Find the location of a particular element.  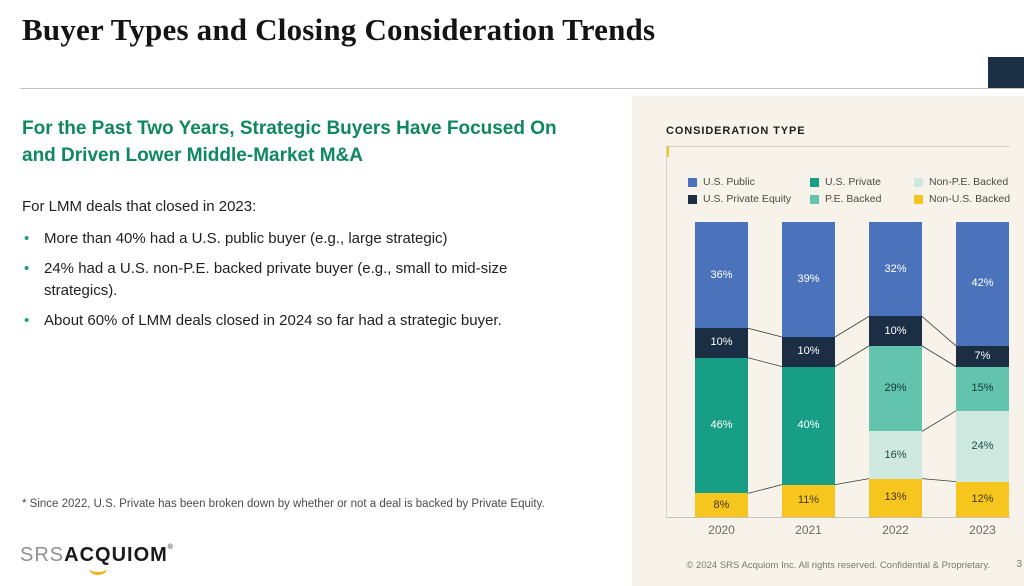

segment-value: 7% is located at coordinates (982, 355).